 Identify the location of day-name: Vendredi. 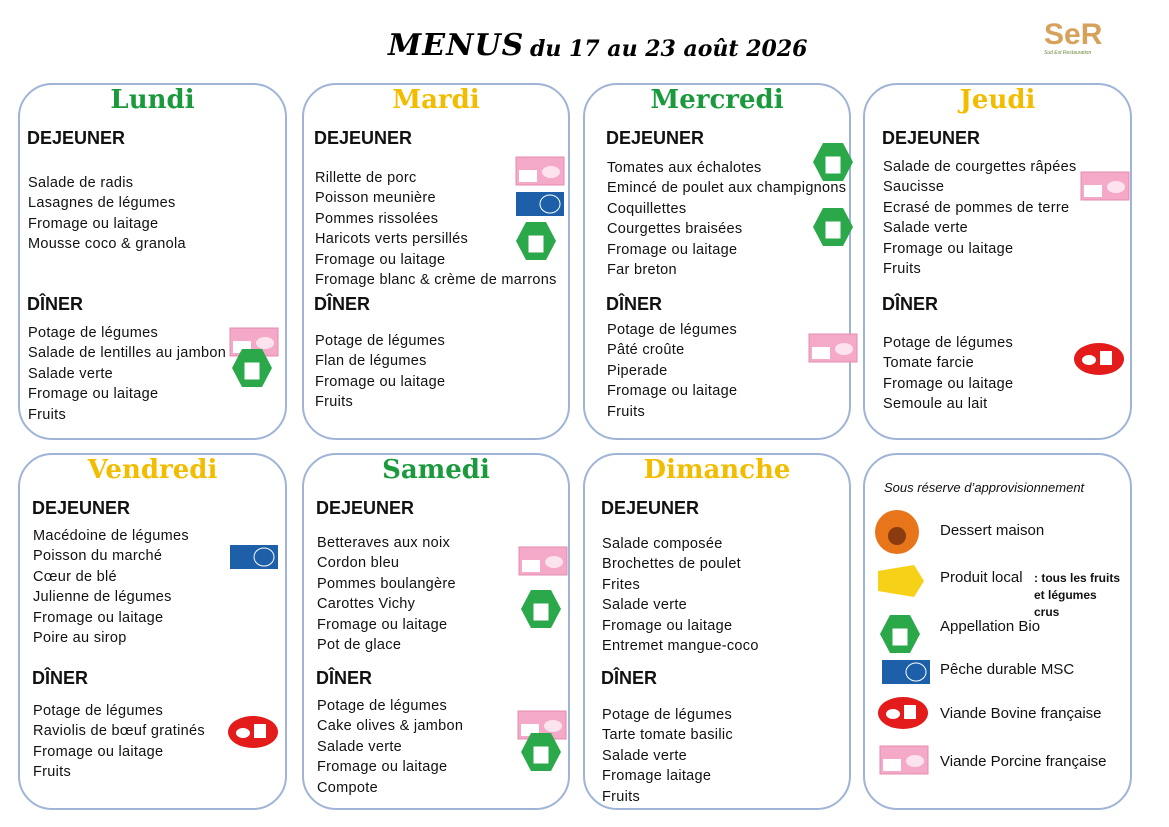
(152, 470).